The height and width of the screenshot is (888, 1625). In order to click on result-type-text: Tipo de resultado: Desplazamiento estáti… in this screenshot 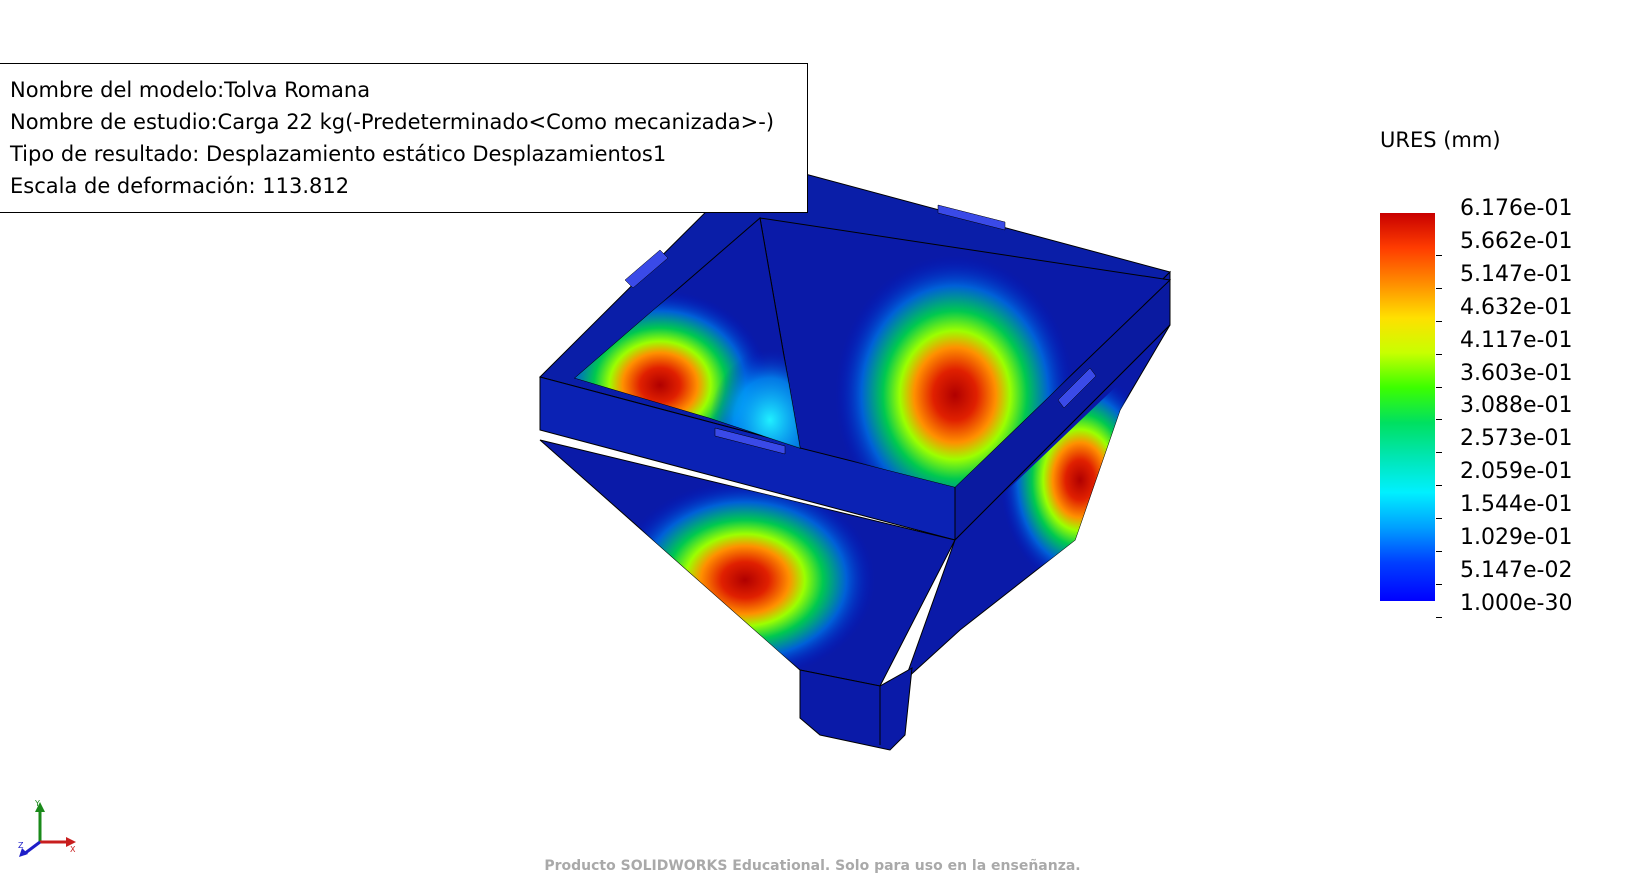, I will do `click(338, 154)`.